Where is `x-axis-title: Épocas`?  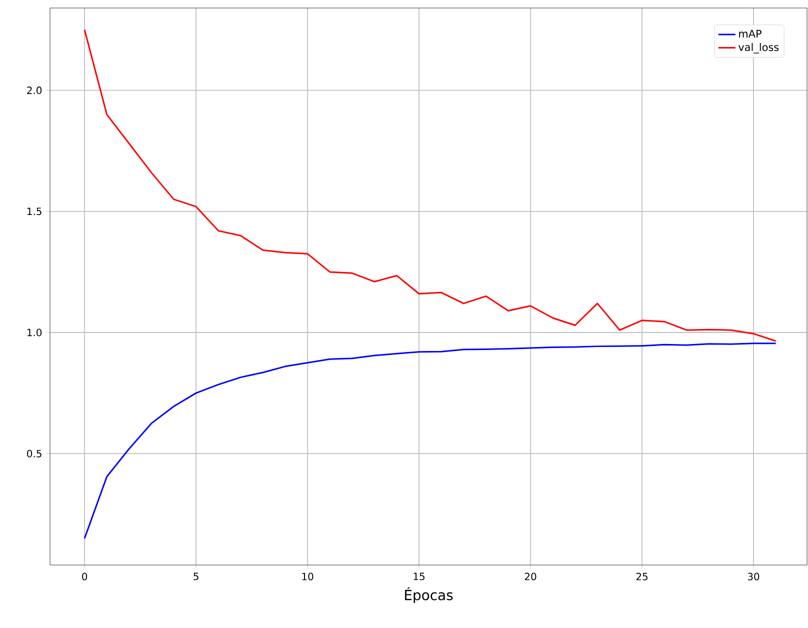
x-axis-title: Épocas is located at coordinates (429, 595).